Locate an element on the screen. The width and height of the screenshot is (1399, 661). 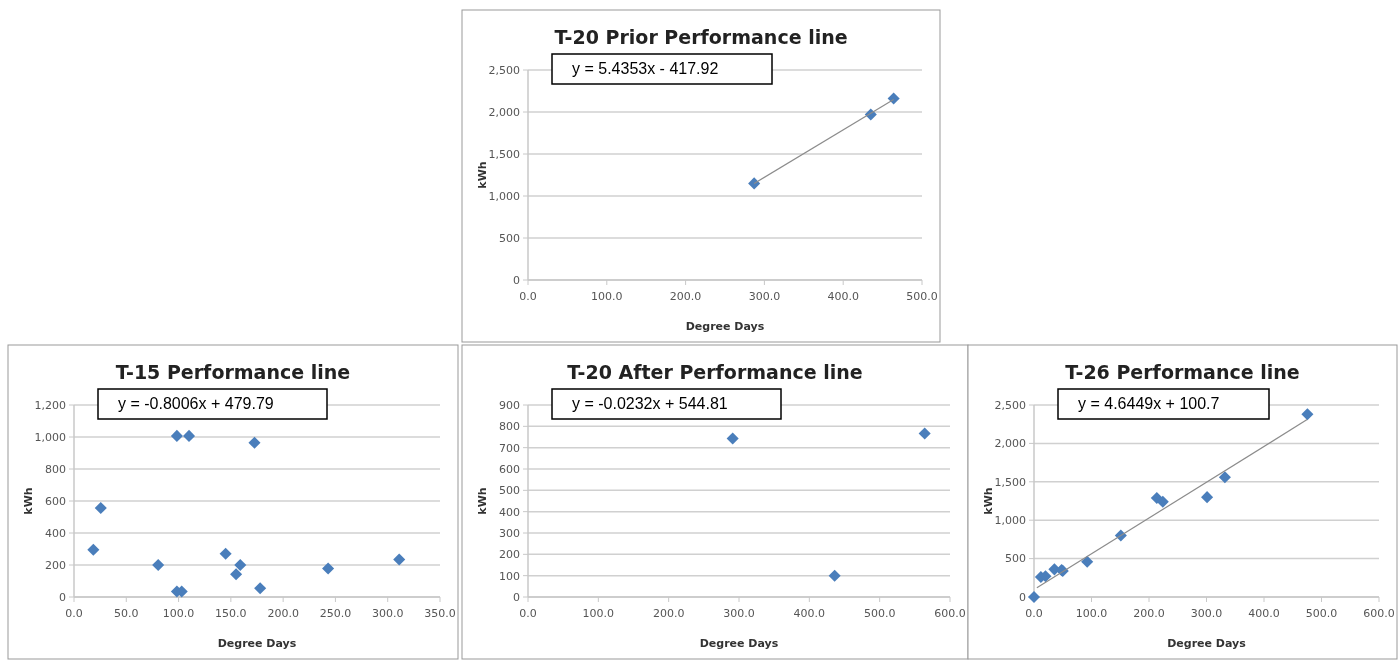
y-tick-label: 900 is located at coordinates (509, 405).